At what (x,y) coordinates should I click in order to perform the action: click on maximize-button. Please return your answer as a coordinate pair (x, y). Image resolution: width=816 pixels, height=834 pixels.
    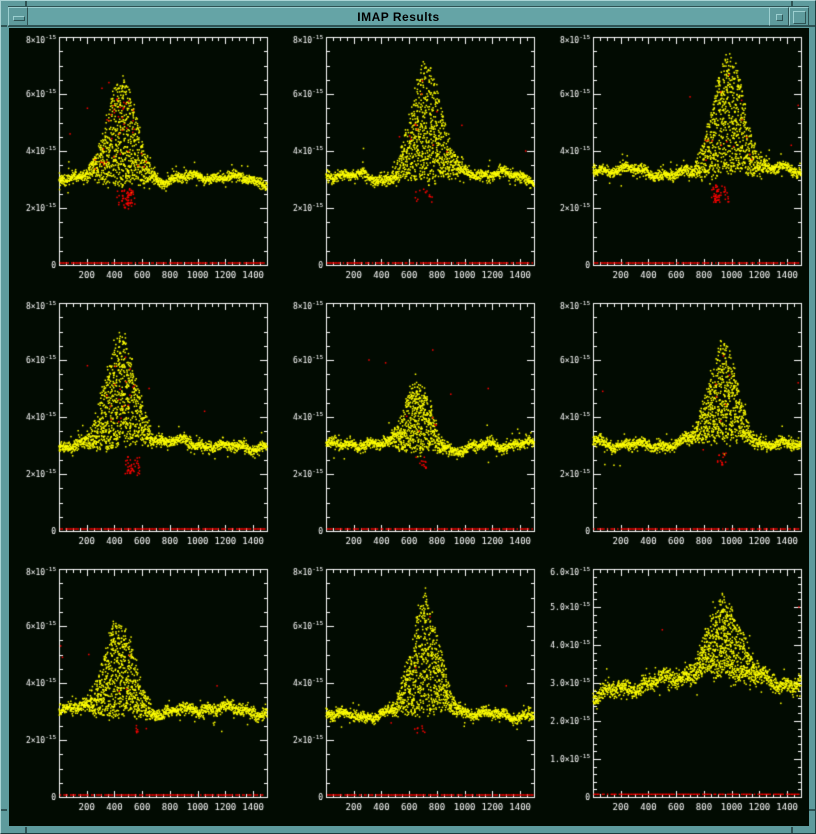
    Looking at the image, I should click on (799, 16).